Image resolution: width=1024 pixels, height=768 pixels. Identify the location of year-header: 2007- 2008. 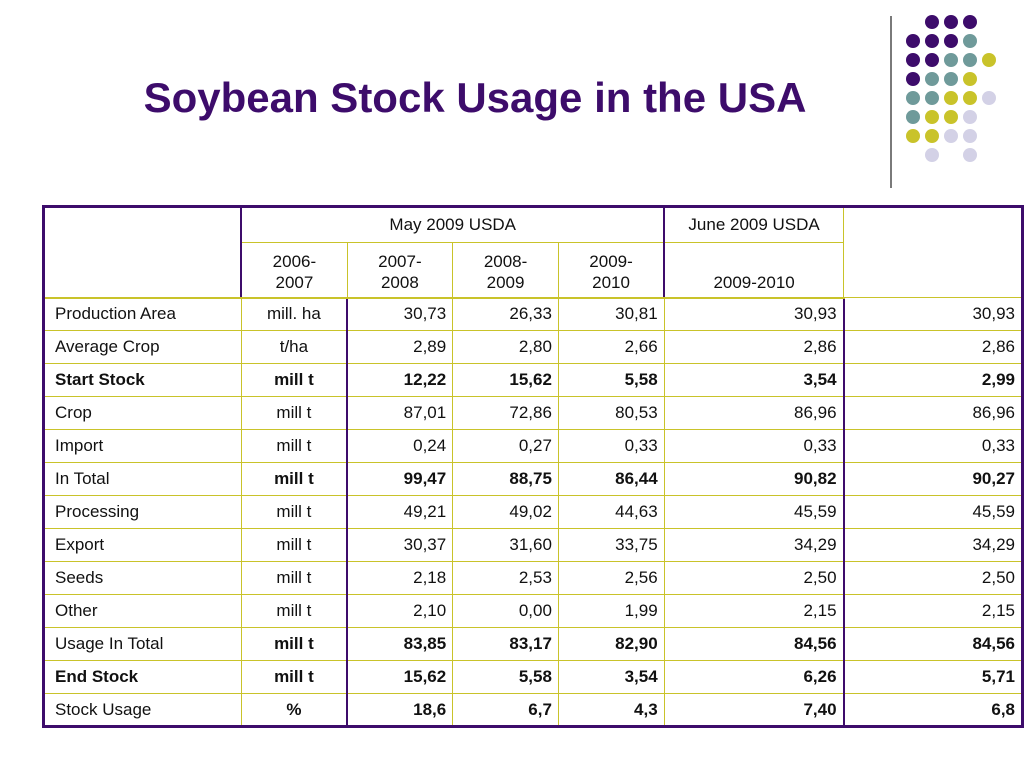
(400, 270).